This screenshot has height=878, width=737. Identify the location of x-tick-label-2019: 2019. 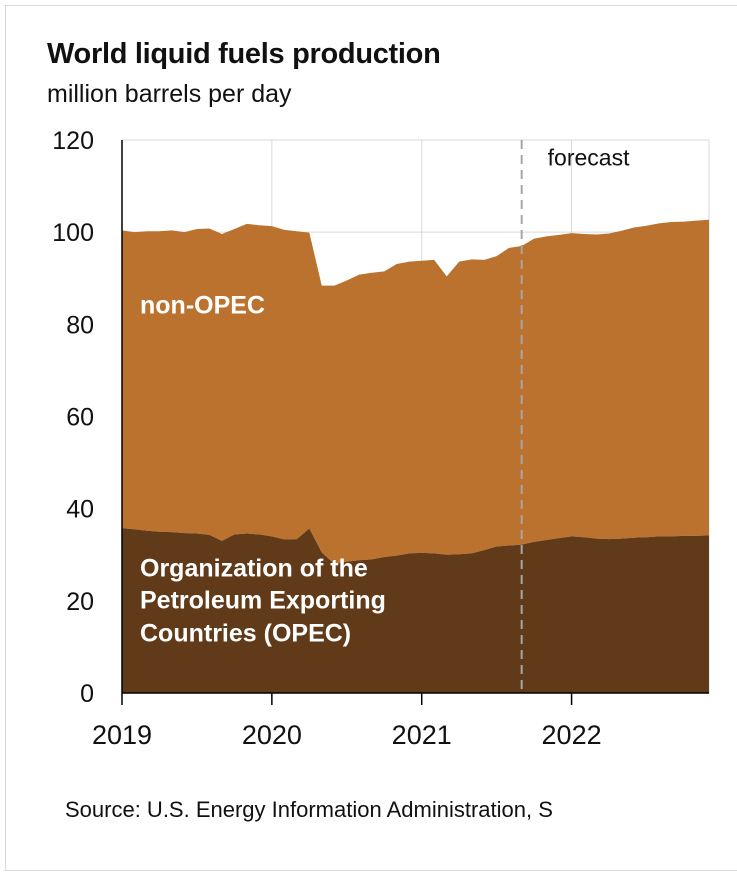
(122, 735).